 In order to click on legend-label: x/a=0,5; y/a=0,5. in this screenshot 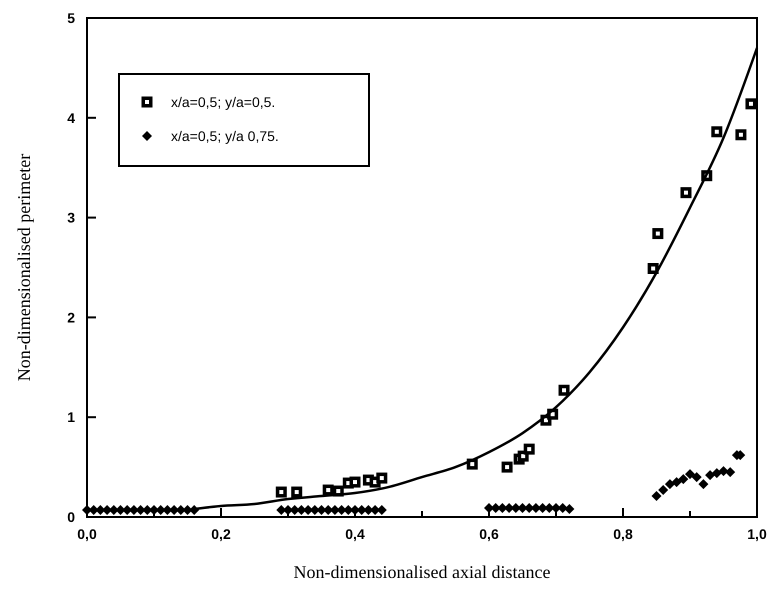, I will do `click(223, 102)`.